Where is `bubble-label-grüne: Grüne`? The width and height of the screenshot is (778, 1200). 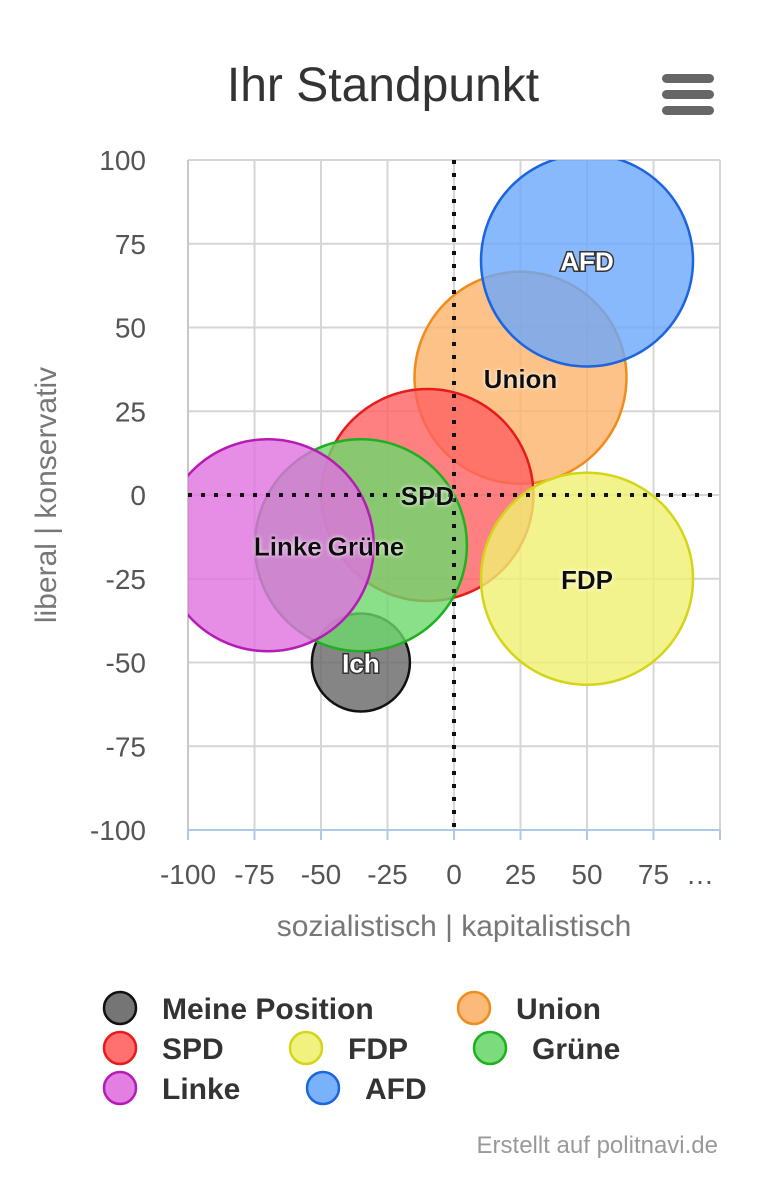 bubble-label-grüne: Grüne is located at coordinates (366, 546).